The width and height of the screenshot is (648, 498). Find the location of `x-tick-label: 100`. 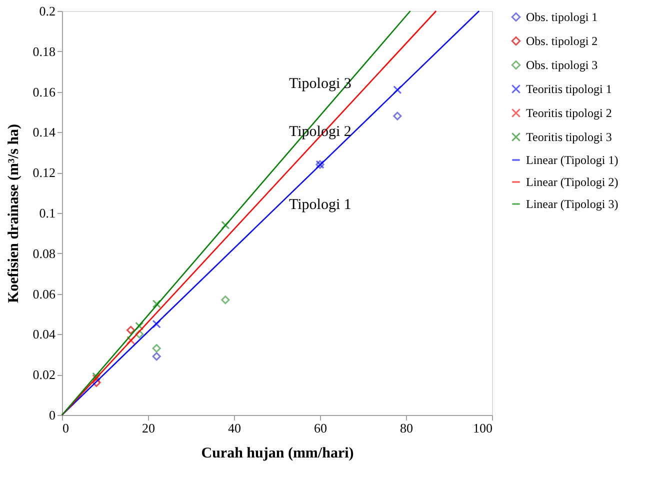

x-tick-label: 100 is located at coordinates (482, 428).